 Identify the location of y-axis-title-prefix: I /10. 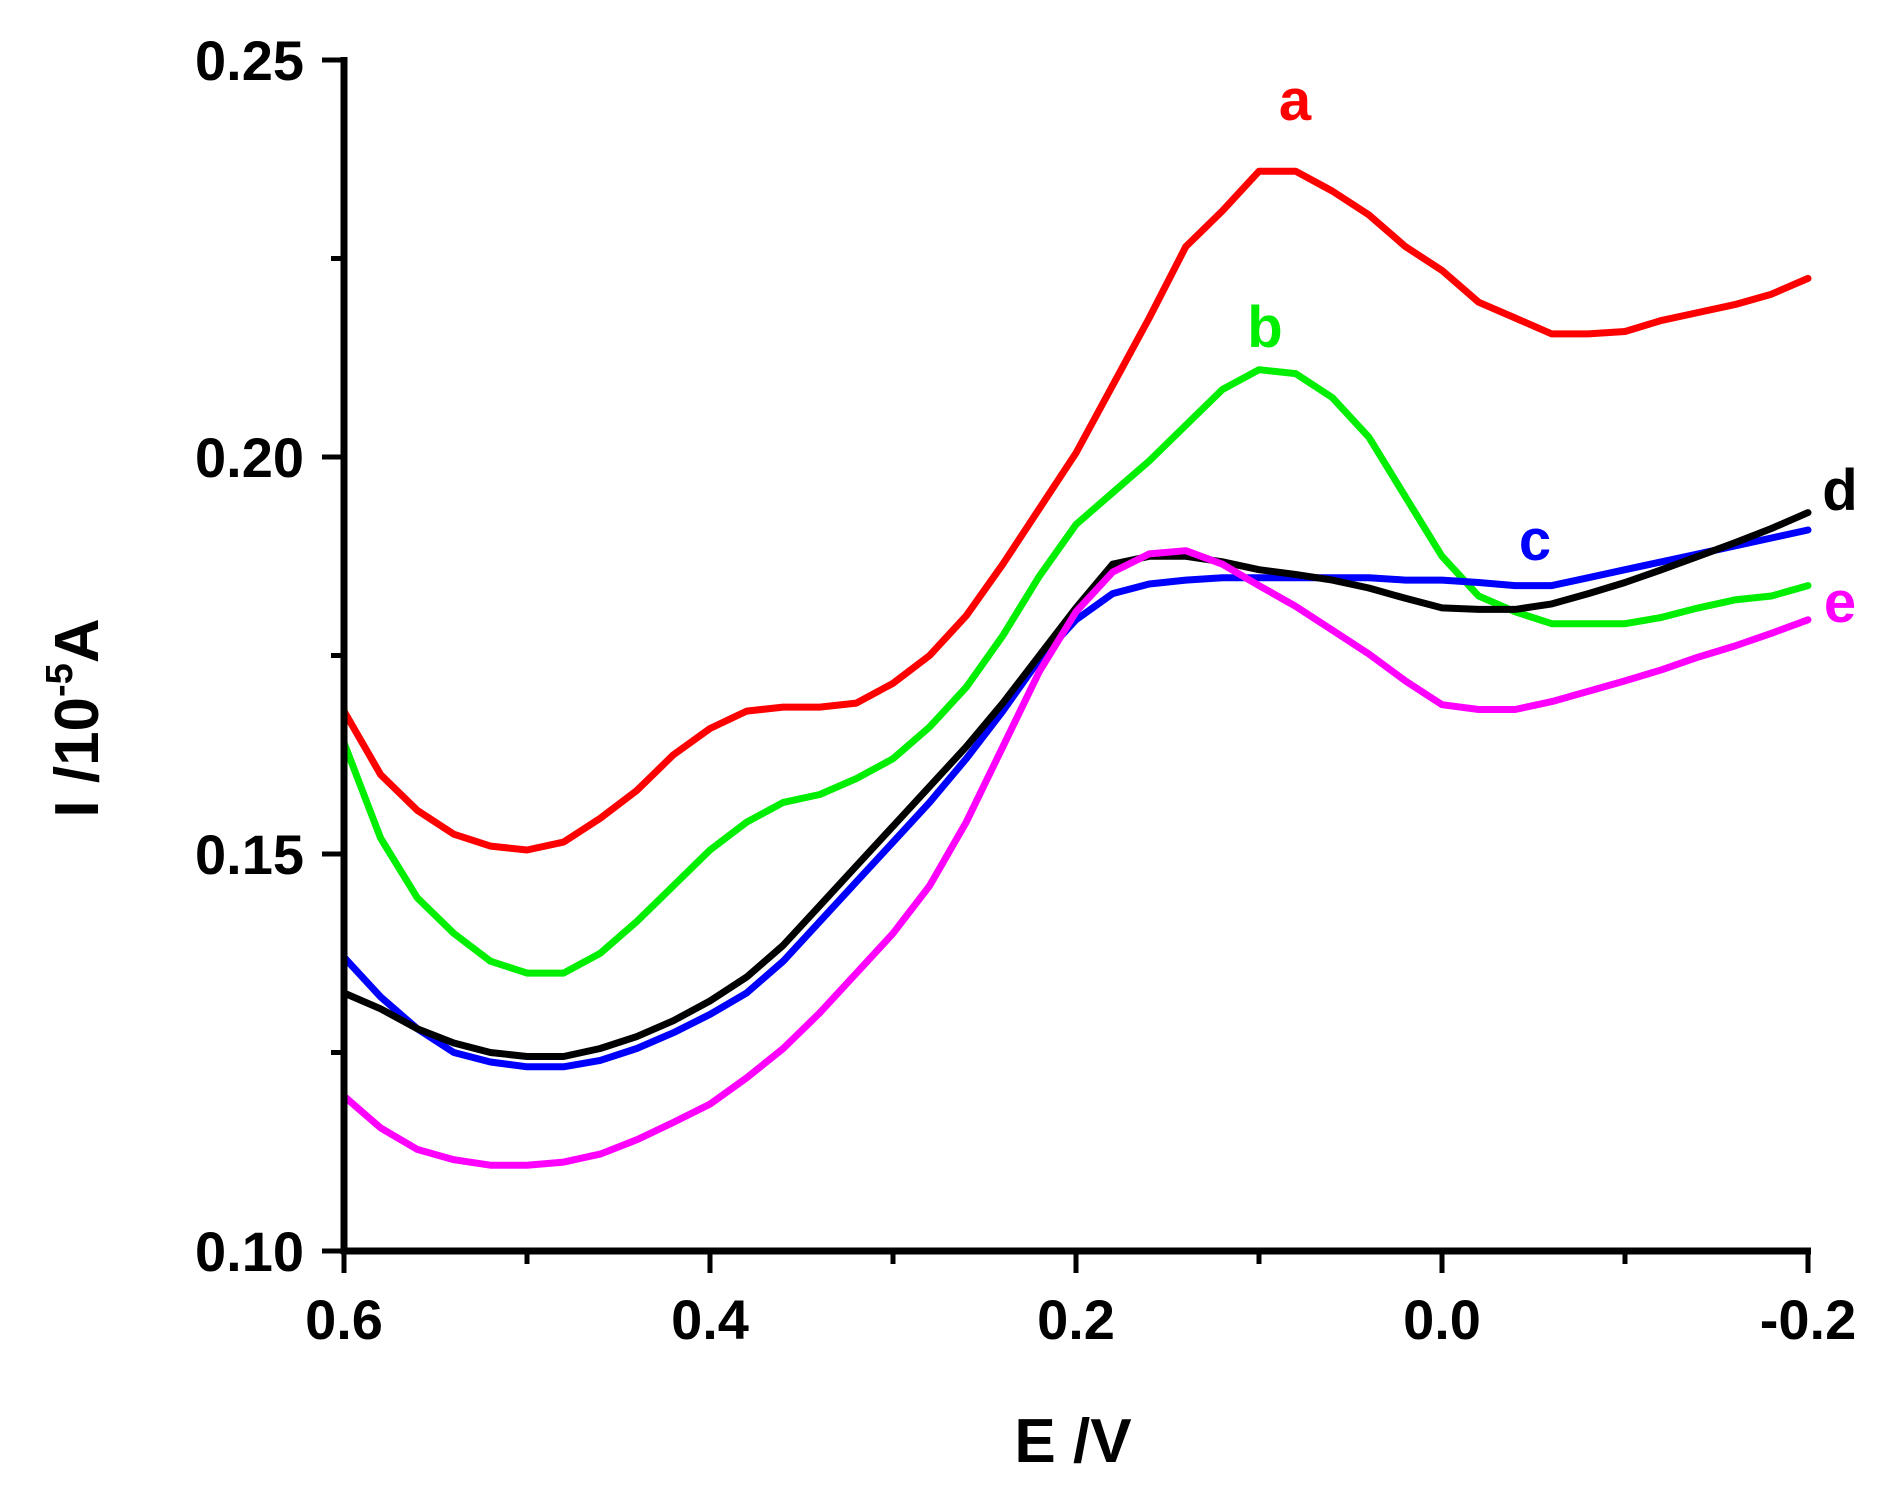
(77, 757).